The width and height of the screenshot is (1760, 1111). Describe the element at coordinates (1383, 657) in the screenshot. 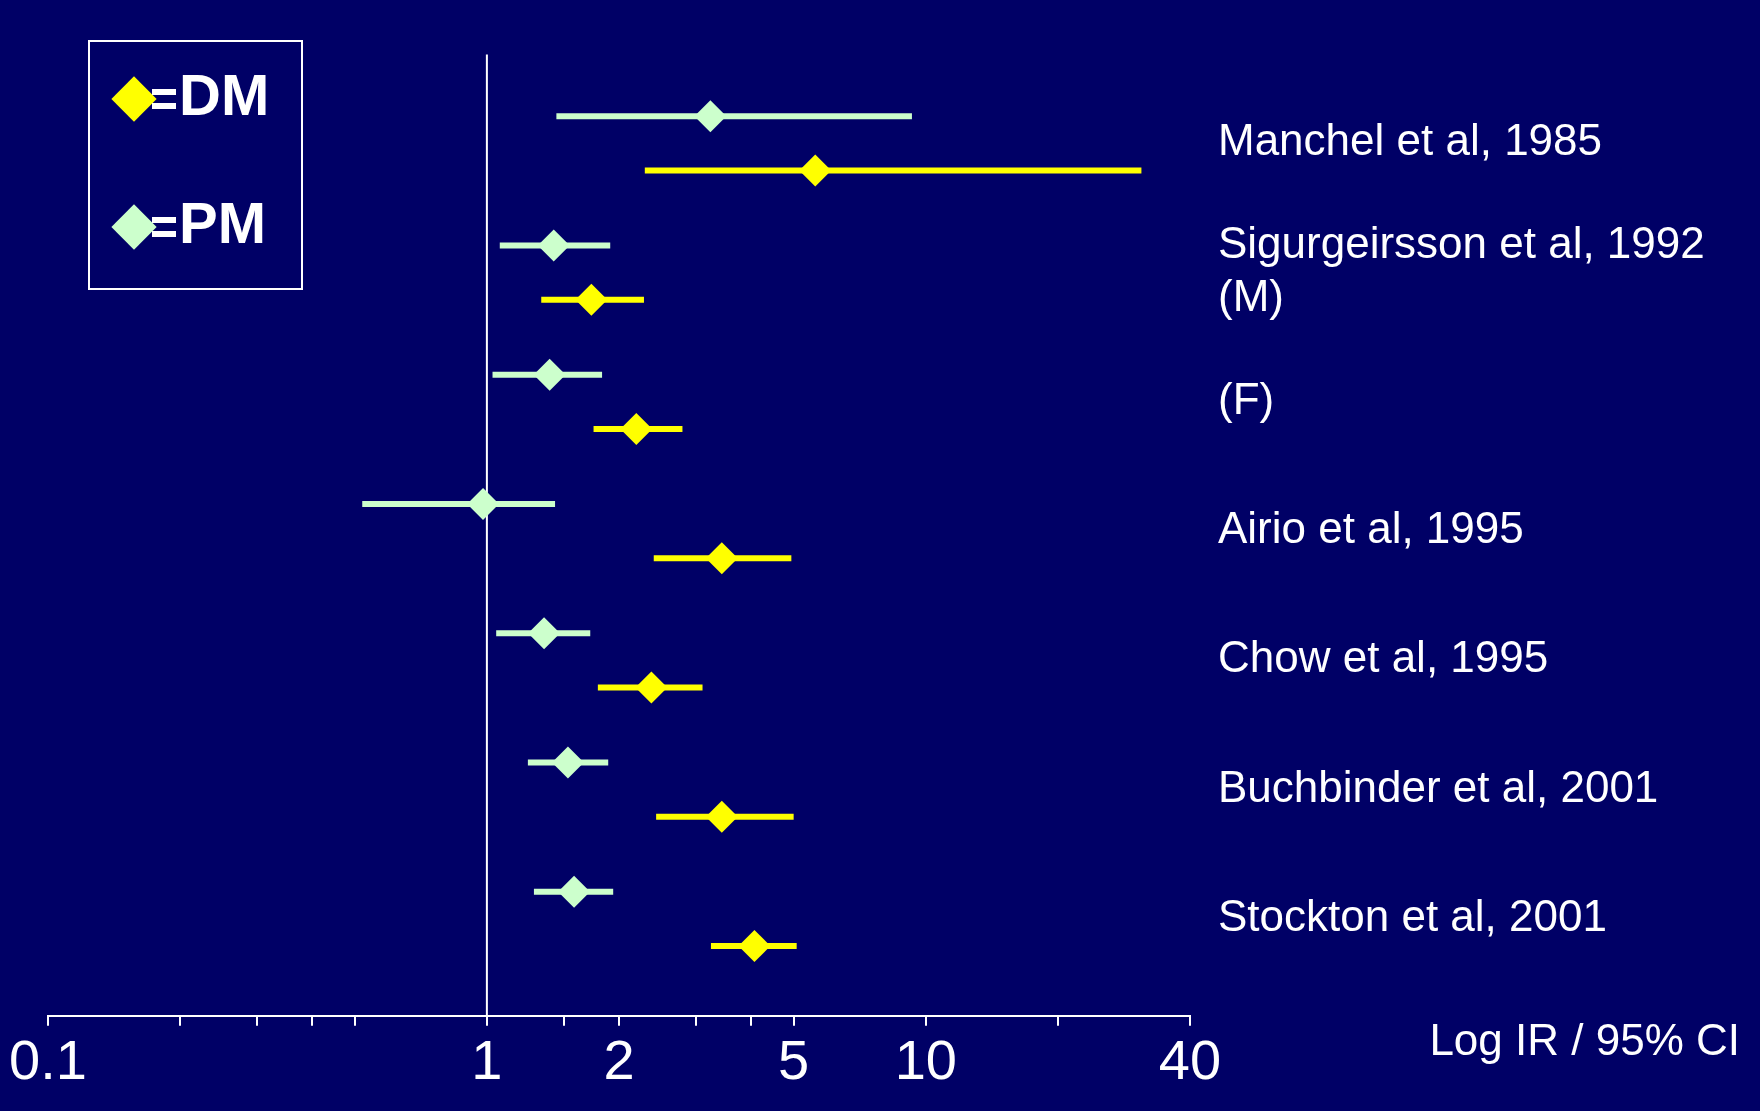

I see `y-tick-label: Chow et al, 1995` at that location.